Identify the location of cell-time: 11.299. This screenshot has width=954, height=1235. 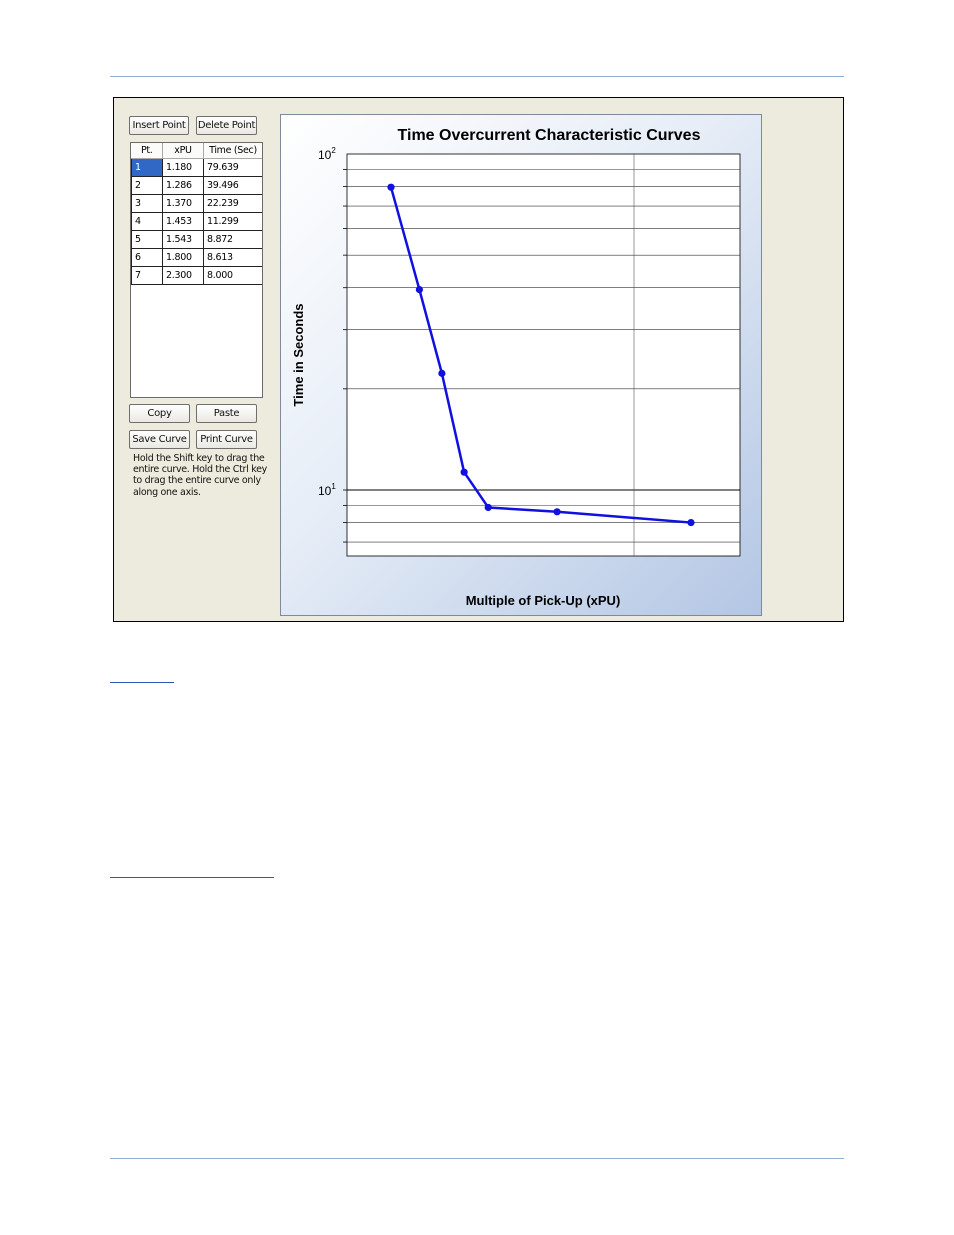
(232, 221).